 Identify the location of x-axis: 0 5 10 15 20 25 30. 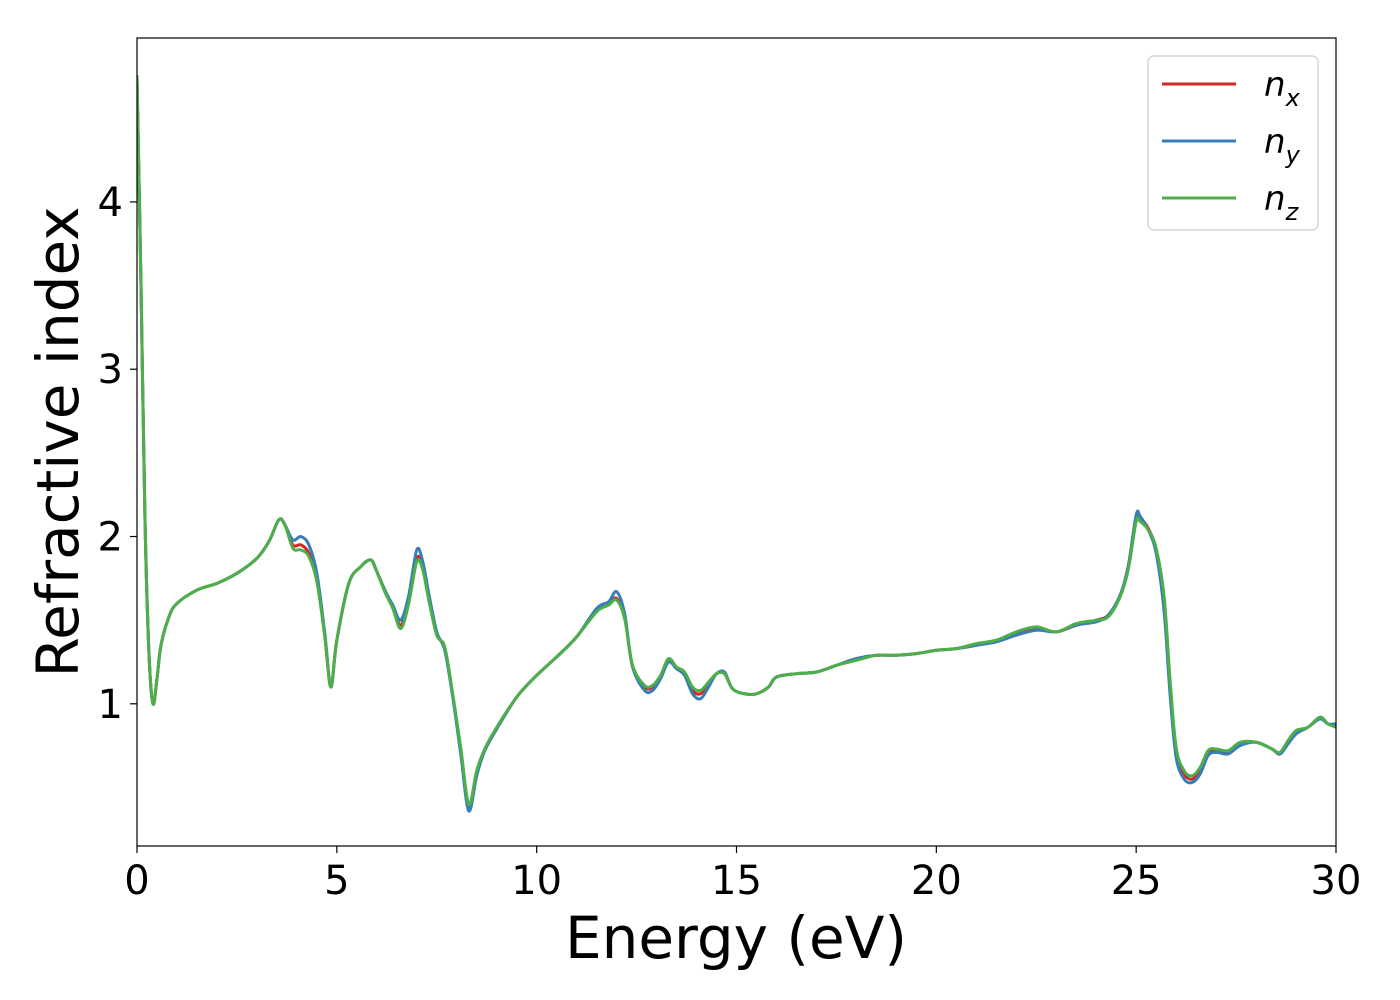
(742, 875).